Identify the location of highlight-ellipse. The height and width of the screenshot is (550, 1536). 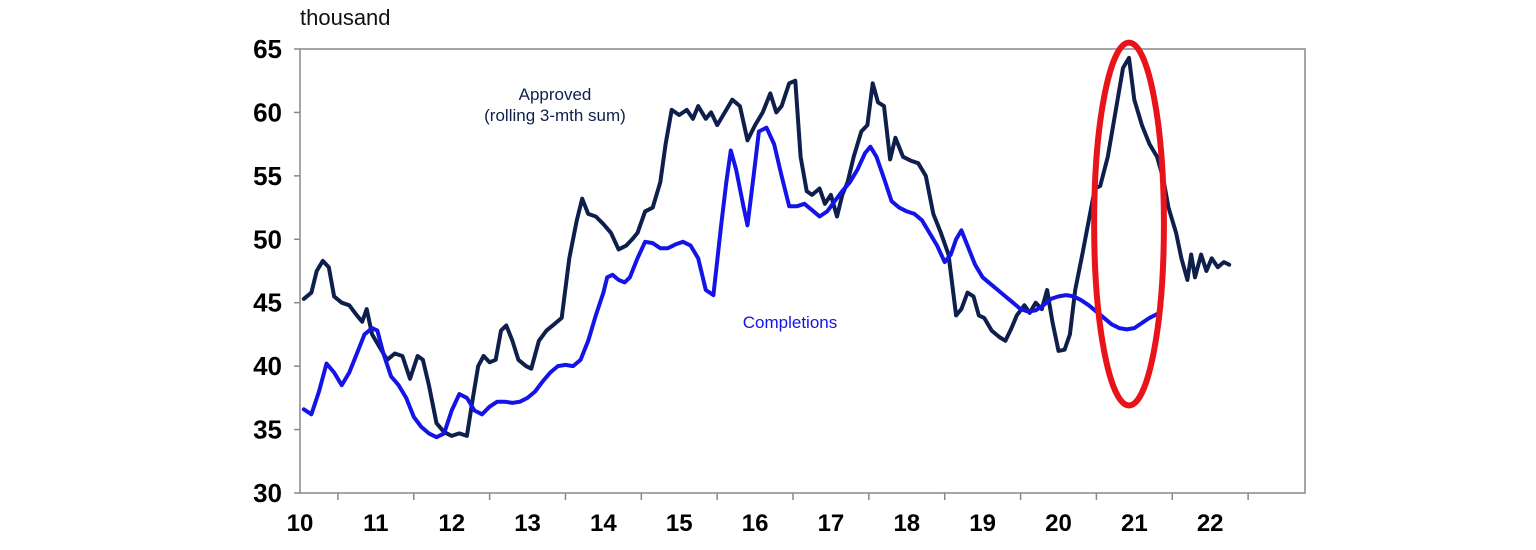
(1129, 224).